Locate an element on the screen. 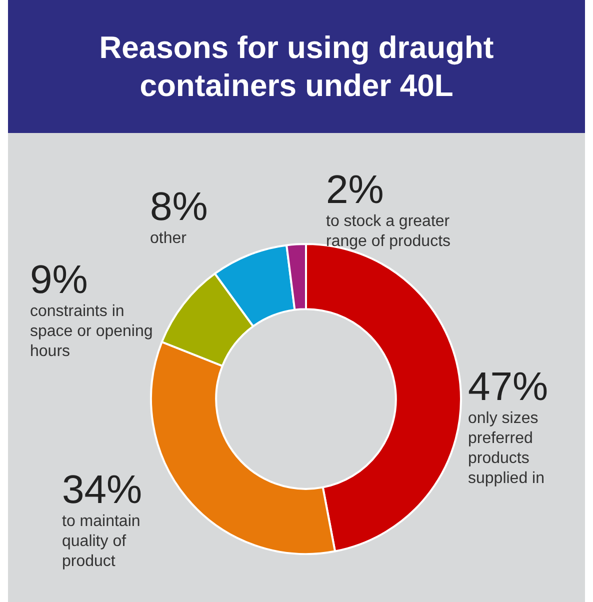  slice-label: to stock a greater range of products is located at coordinates (389, 232).